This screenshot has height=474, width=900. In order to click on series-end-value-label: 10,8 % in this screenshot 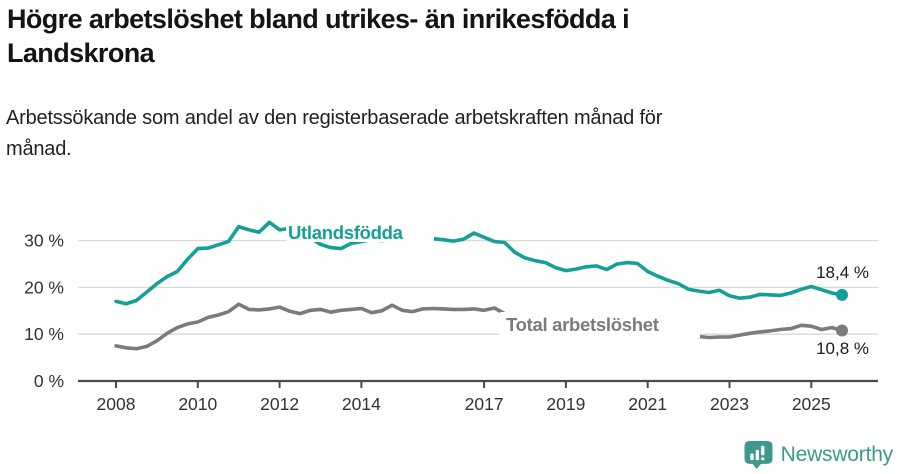, I will do `click(842, 348)`.